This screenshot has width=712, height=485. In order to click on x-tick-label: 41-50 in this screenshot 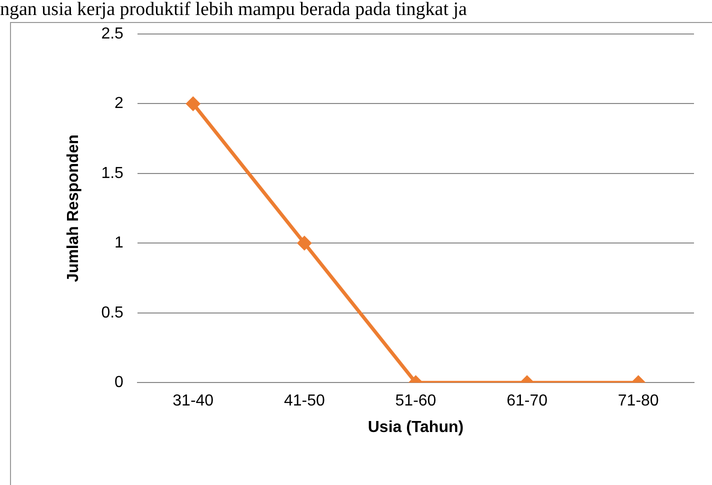, I will do `click(304, 401)`.